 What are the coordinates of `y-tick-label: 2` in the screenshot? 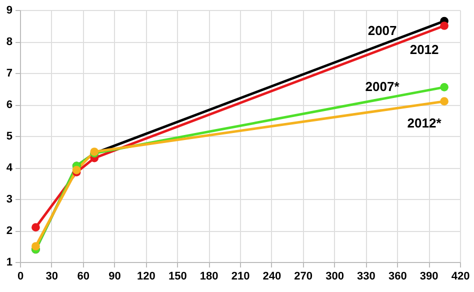 It's located at (9, 231).